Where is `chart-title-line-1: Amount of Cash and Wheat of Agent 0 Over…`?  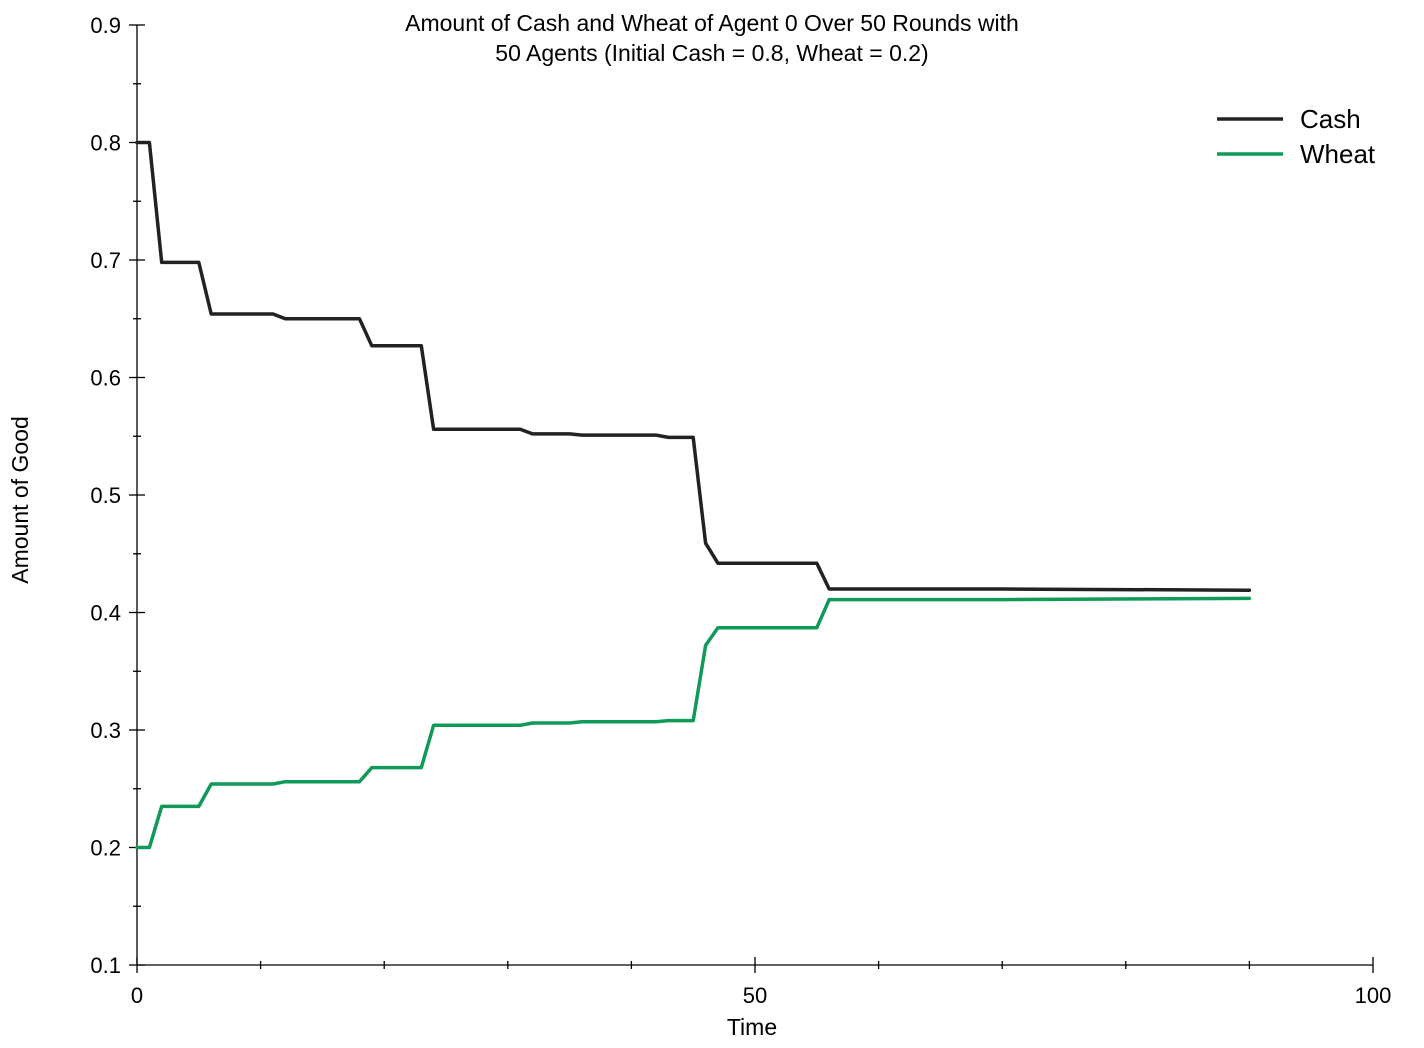 chart-title-line-1: Amount of Cash and Wheat of Agent 0 Over… is located at coordinates (712, 23).